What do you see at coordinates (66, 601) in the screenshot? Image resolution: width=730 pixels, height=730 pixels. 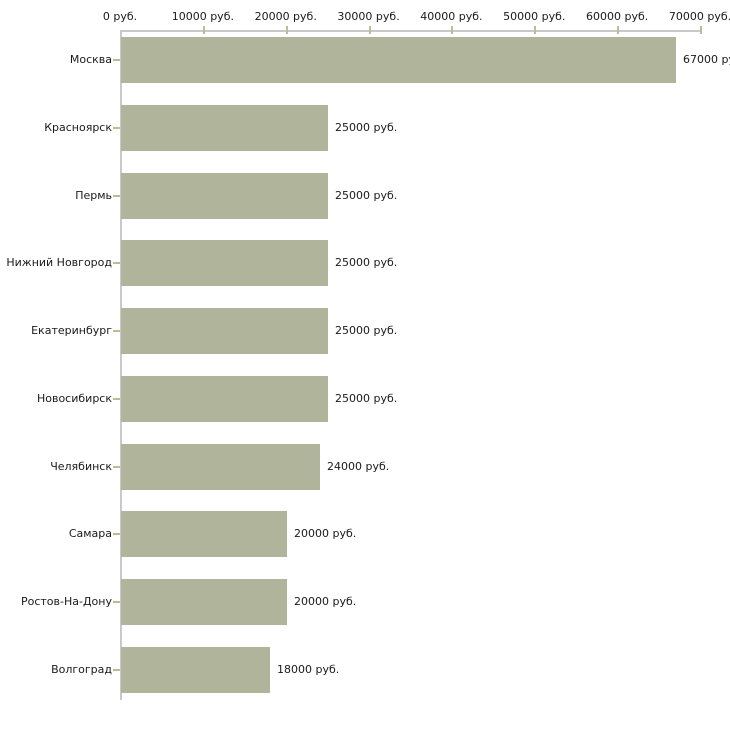 I see `category-label: Ростов-На-Дону` at bounding box center [66, 601].